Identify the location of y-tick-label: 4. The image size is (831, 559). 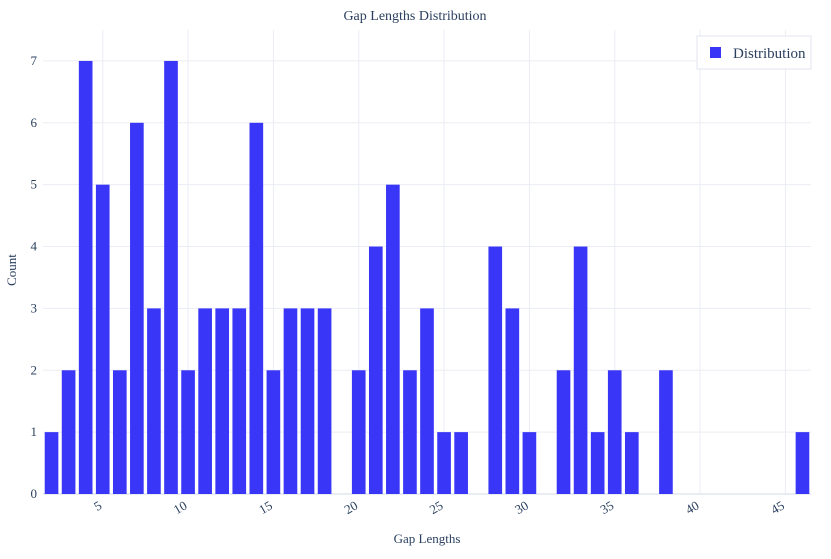
(34, 246).